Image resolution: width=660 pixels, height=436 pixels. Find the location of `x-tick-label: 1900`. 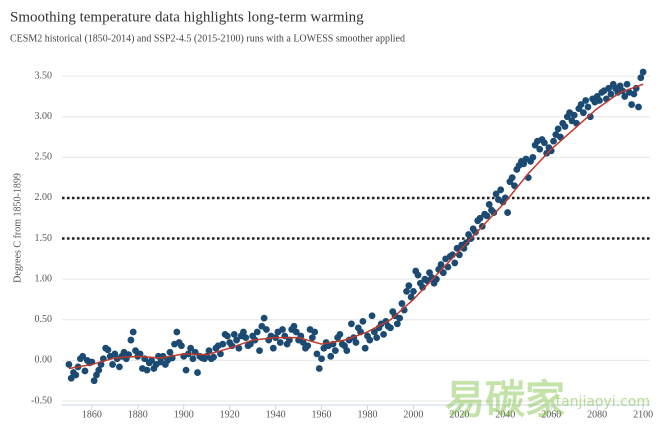

x-tick-label: 1900 is located at coordinates (184, 414).